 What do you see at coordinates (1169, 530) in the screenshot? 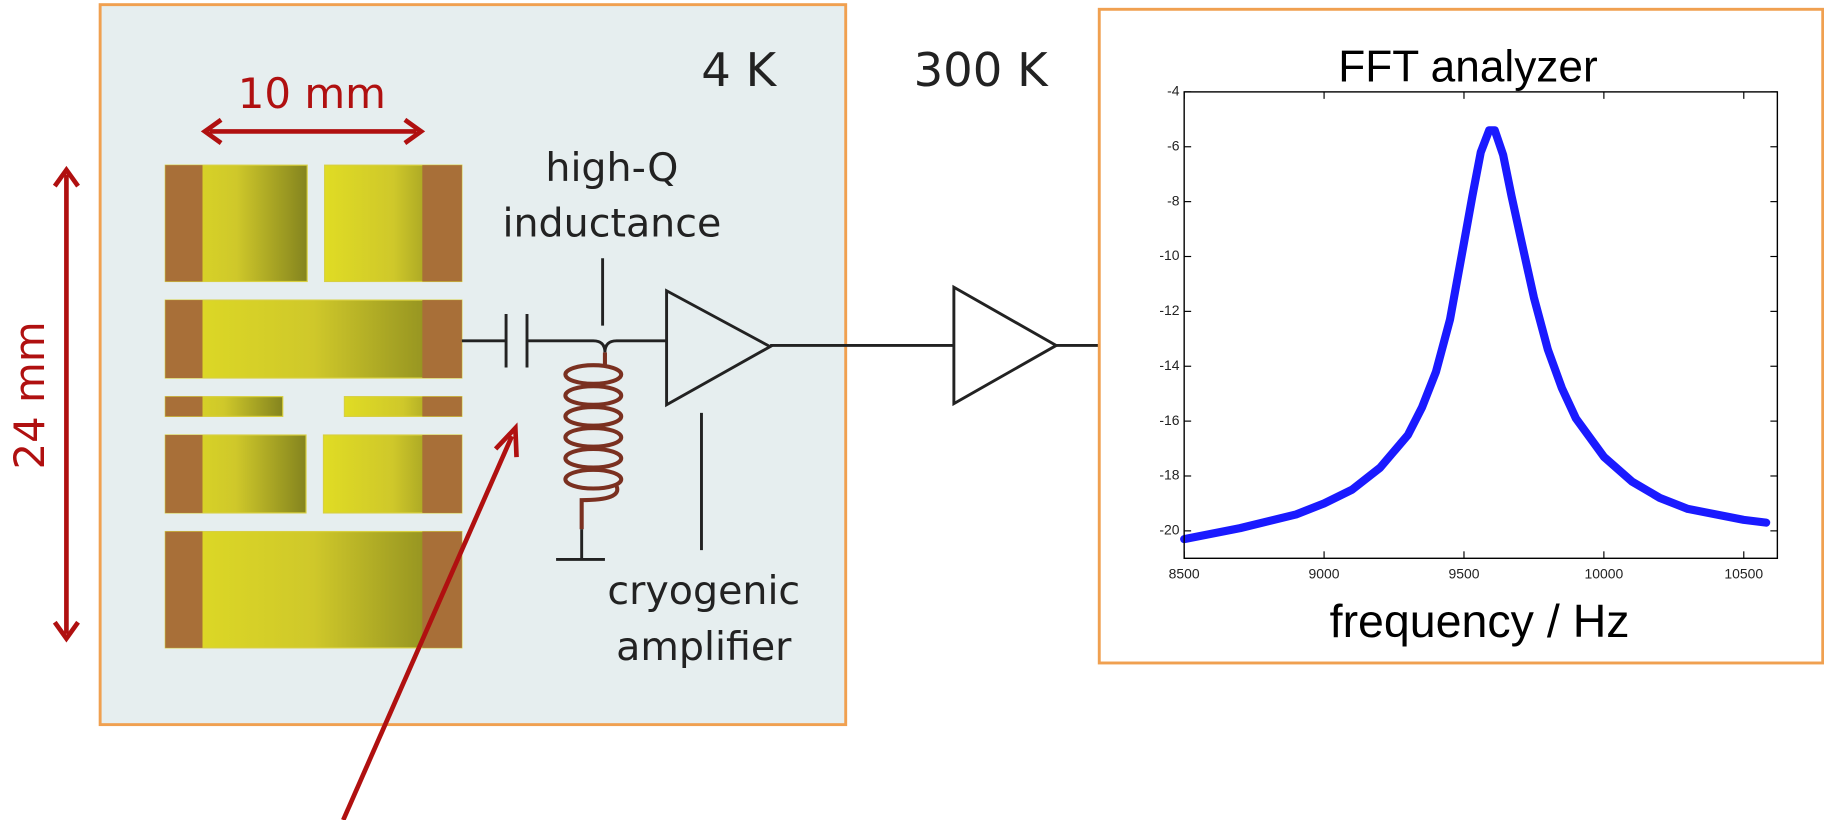
I see `y-tick-label: -20` at bounding box center [1169, 530].